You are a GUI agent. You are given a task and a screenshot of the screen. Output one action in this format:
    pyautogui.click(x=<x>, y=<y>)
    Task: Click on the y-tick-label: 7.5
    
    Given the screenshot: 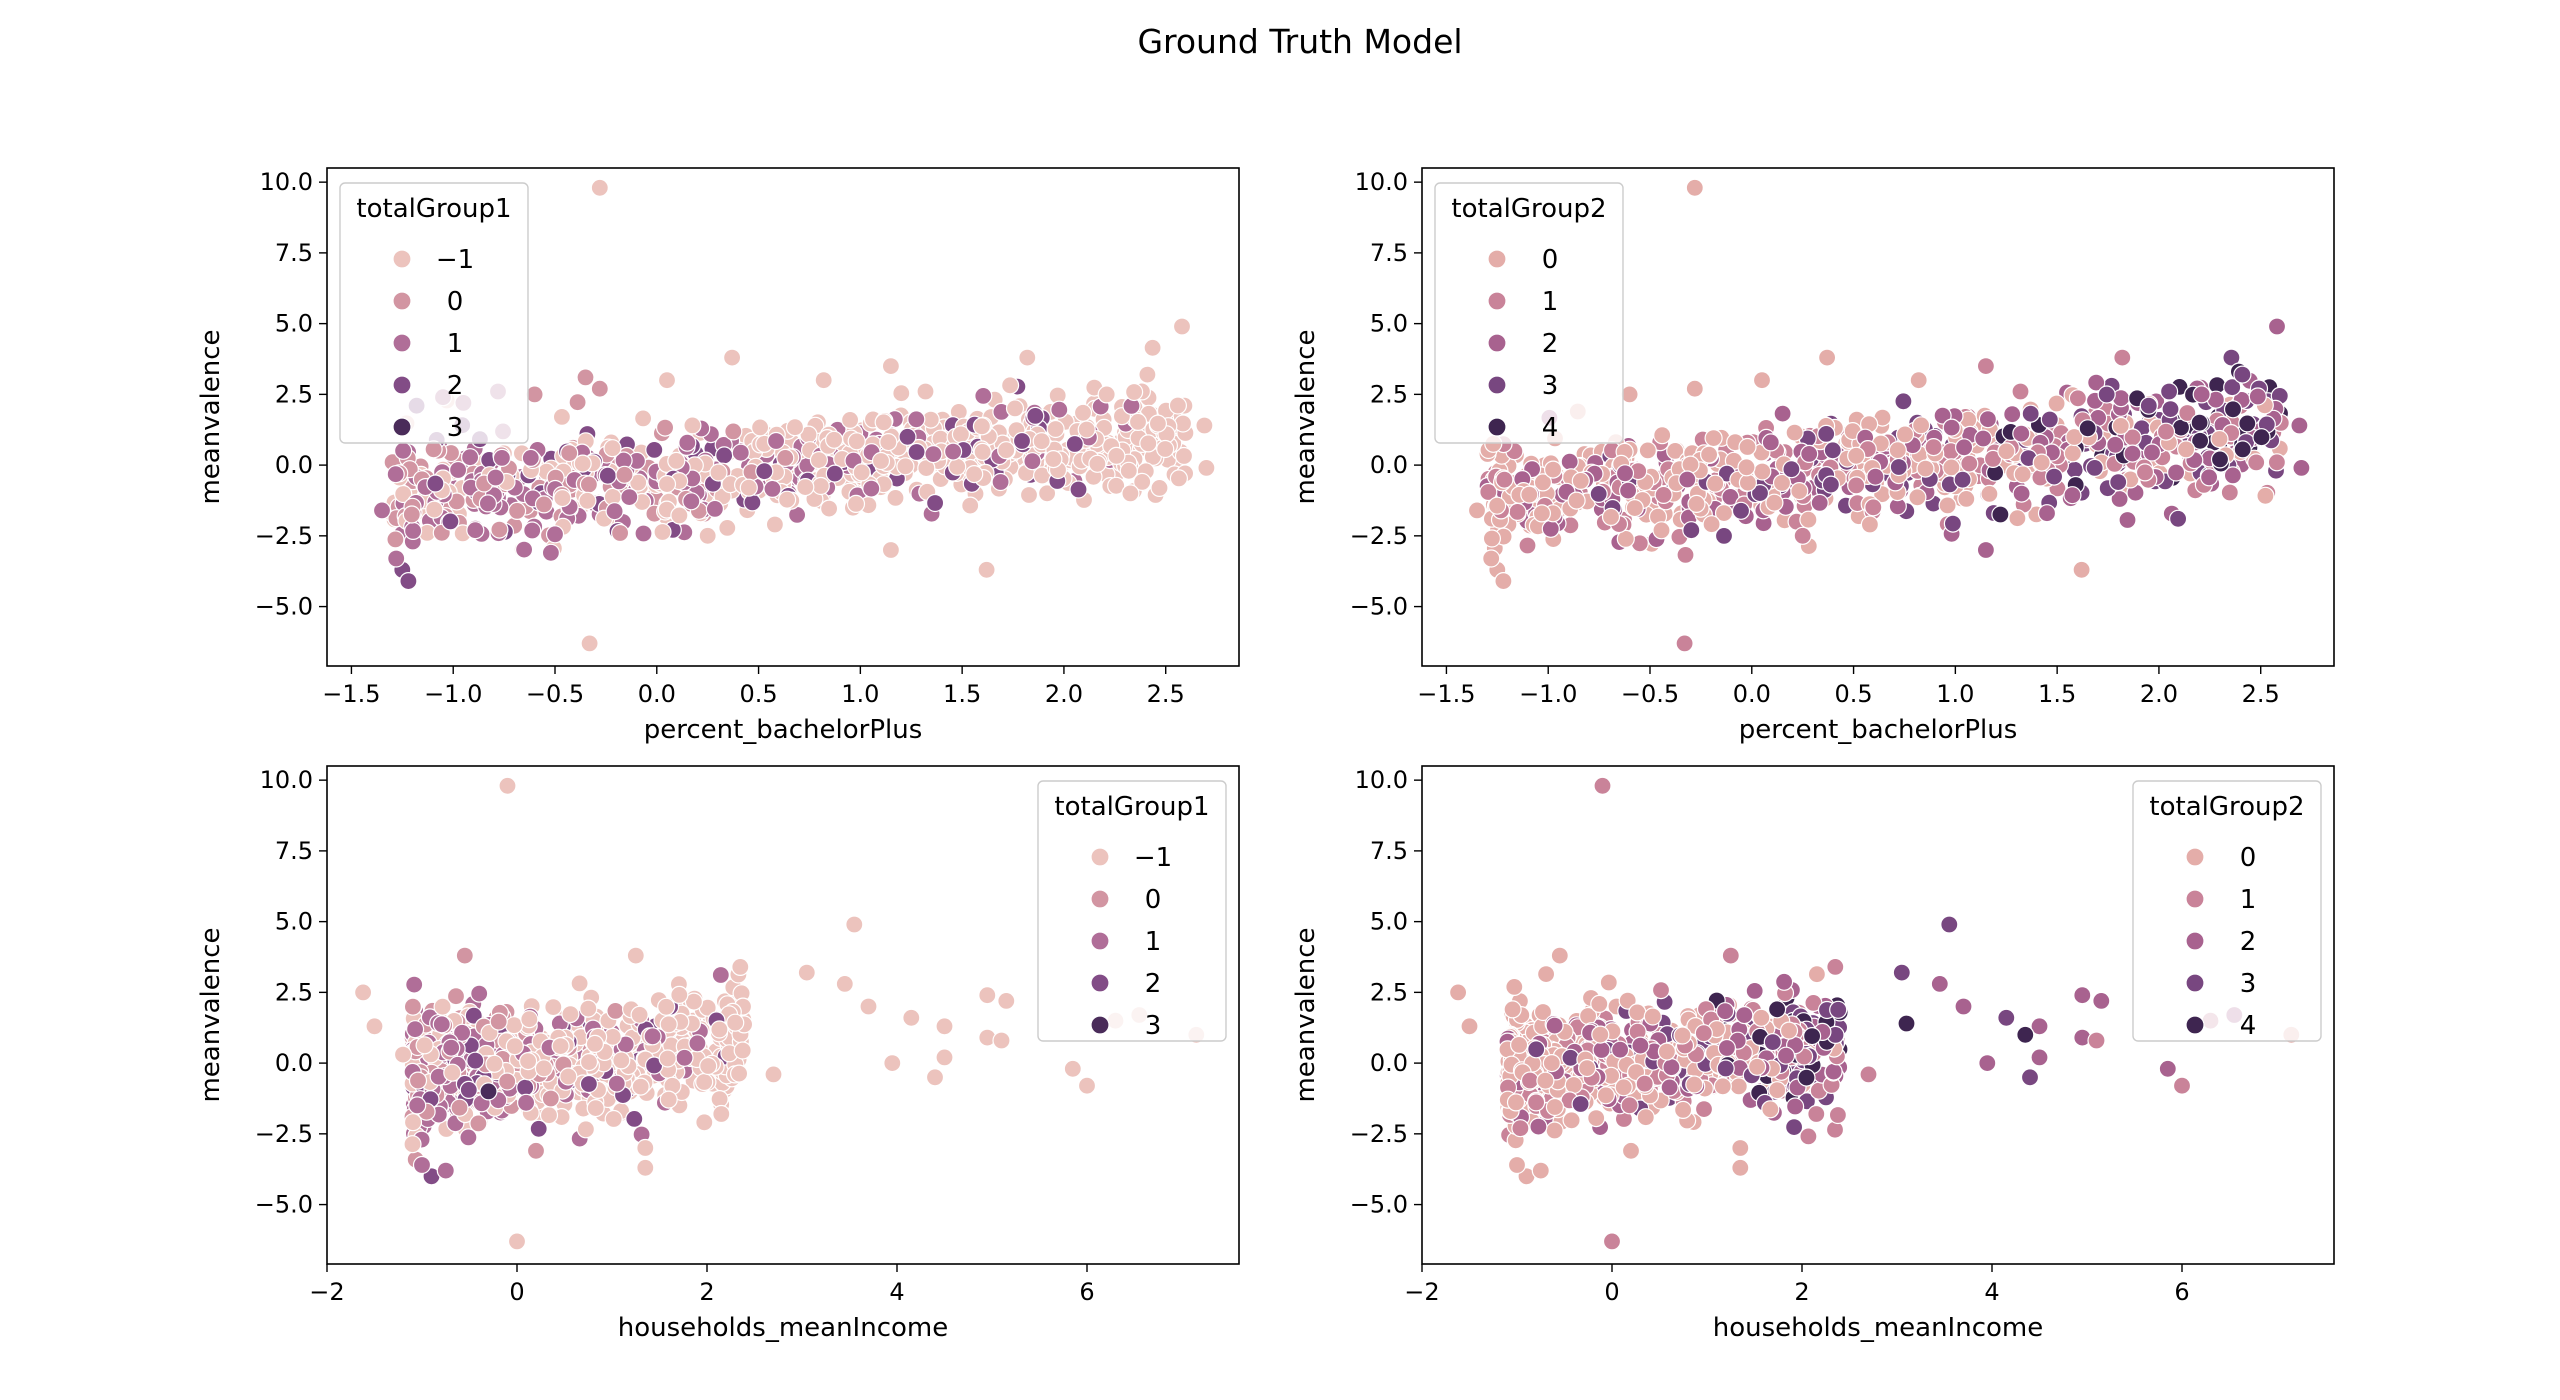 What is the action you would take?
    pyautogui.click(x=1389, y=253)
    